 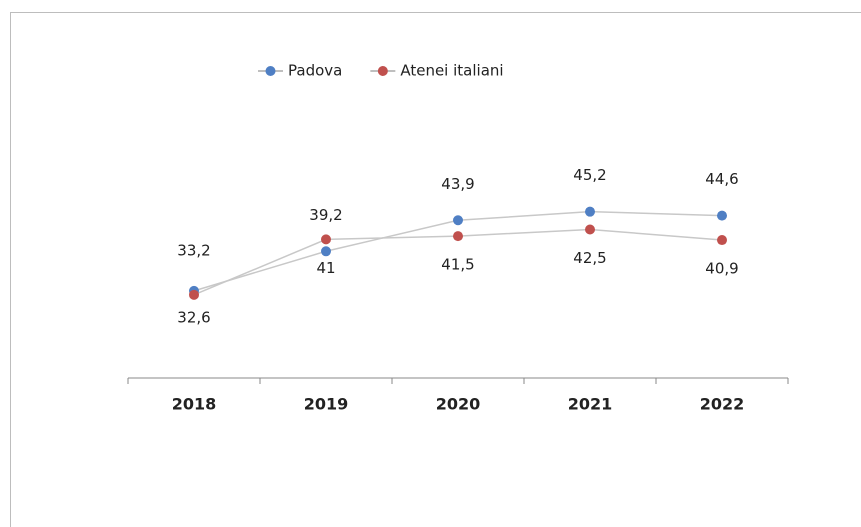 I want to click on legend-label: Atenei italiani, so click(x=451, y=71).